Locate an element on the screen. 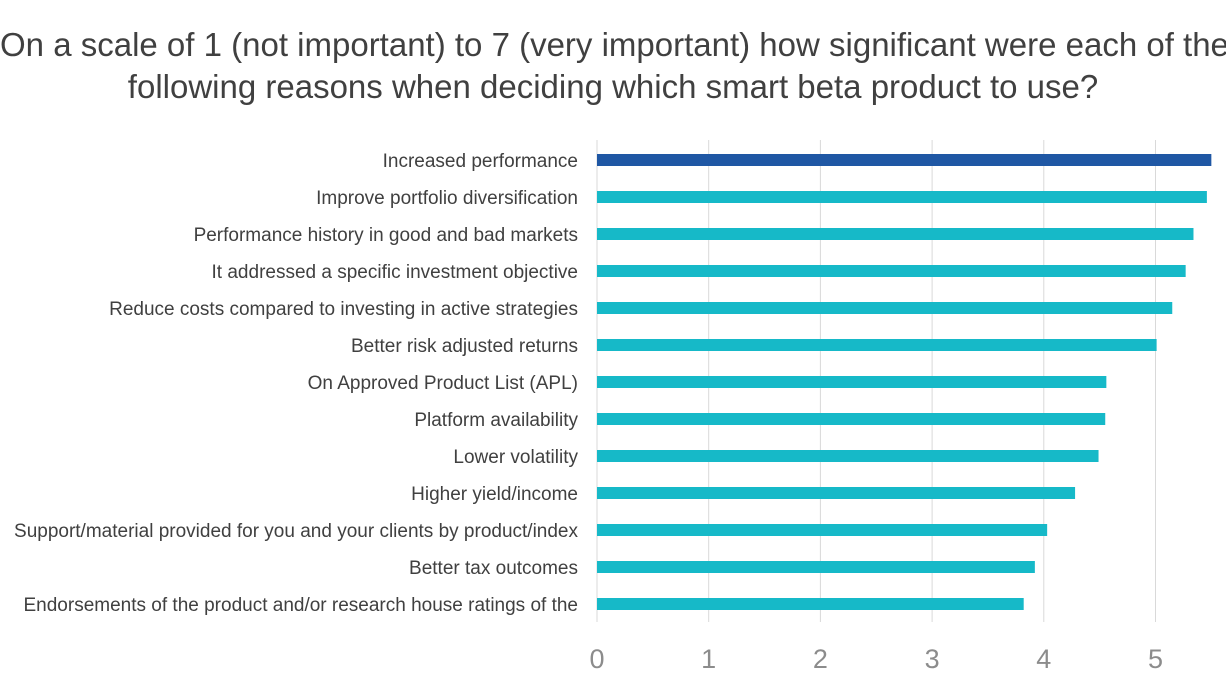  category-label: Better tax outcomes is located at coordinates (493, 568).